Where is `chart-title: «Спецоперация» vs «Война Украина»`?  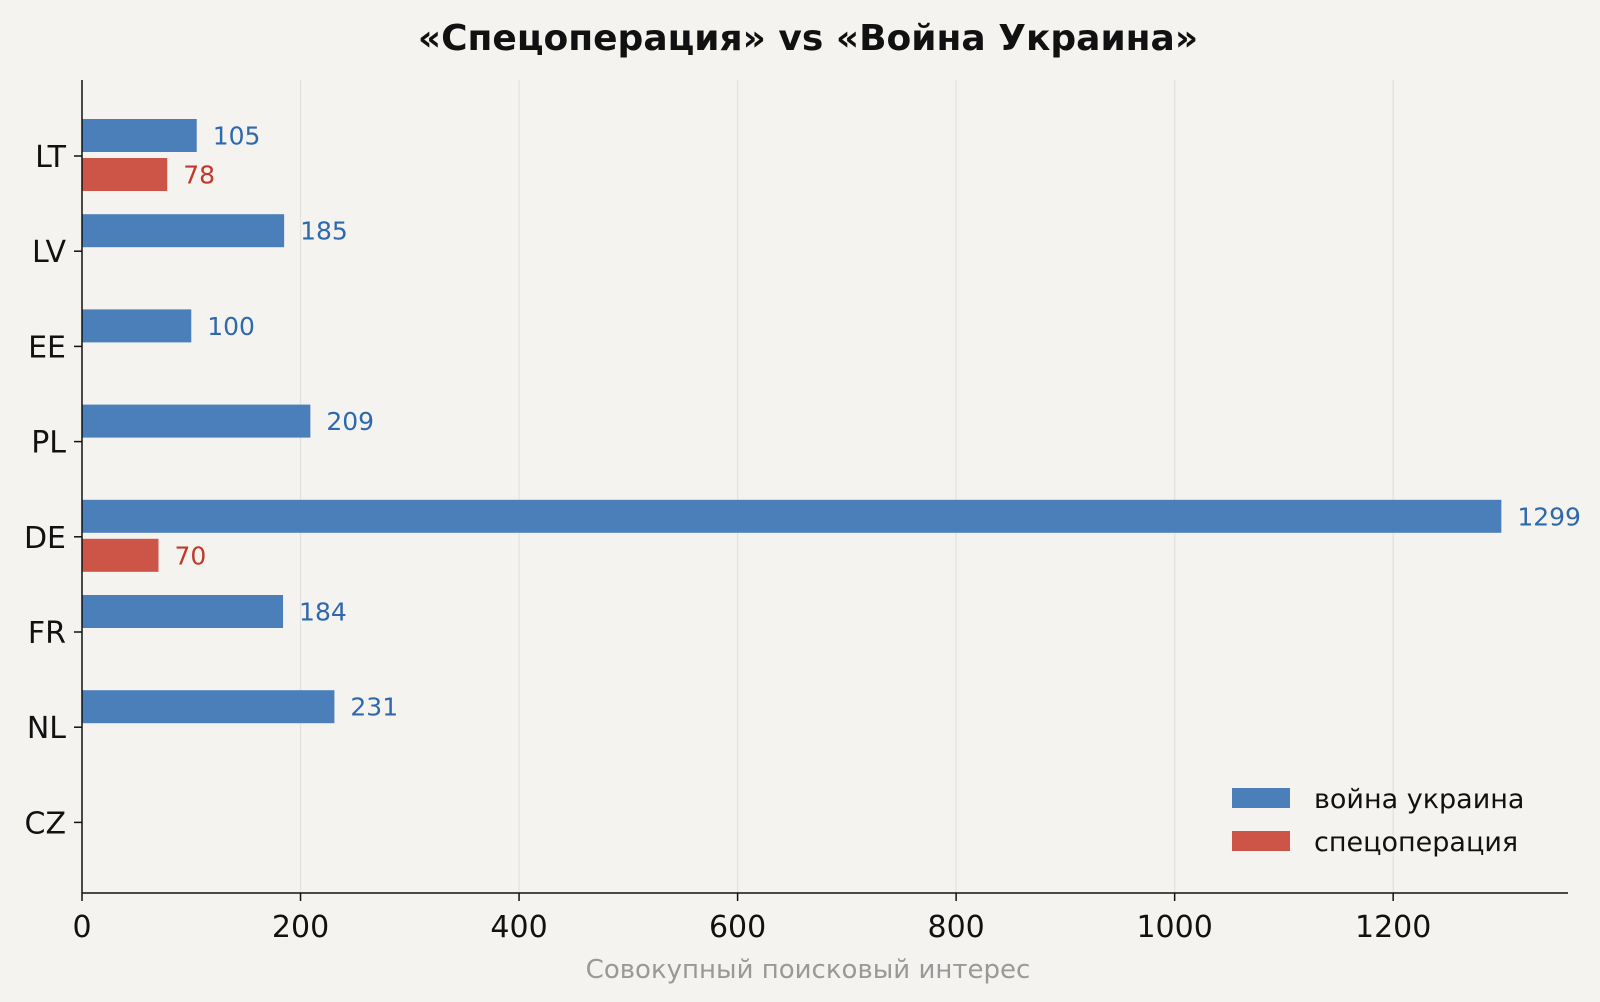 chart-title: «Спецоперация» vs «Война Украина» is located at coordinates (808, 38).